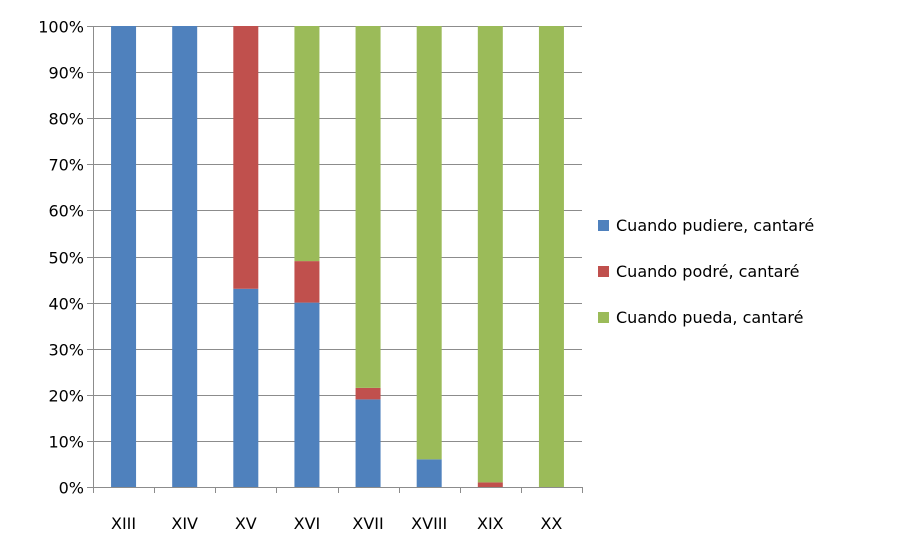  What do you see at coordinates (307, 523) in the screenshot?
I see `x-tick-label: XVI` at bounding box center [307, 523].